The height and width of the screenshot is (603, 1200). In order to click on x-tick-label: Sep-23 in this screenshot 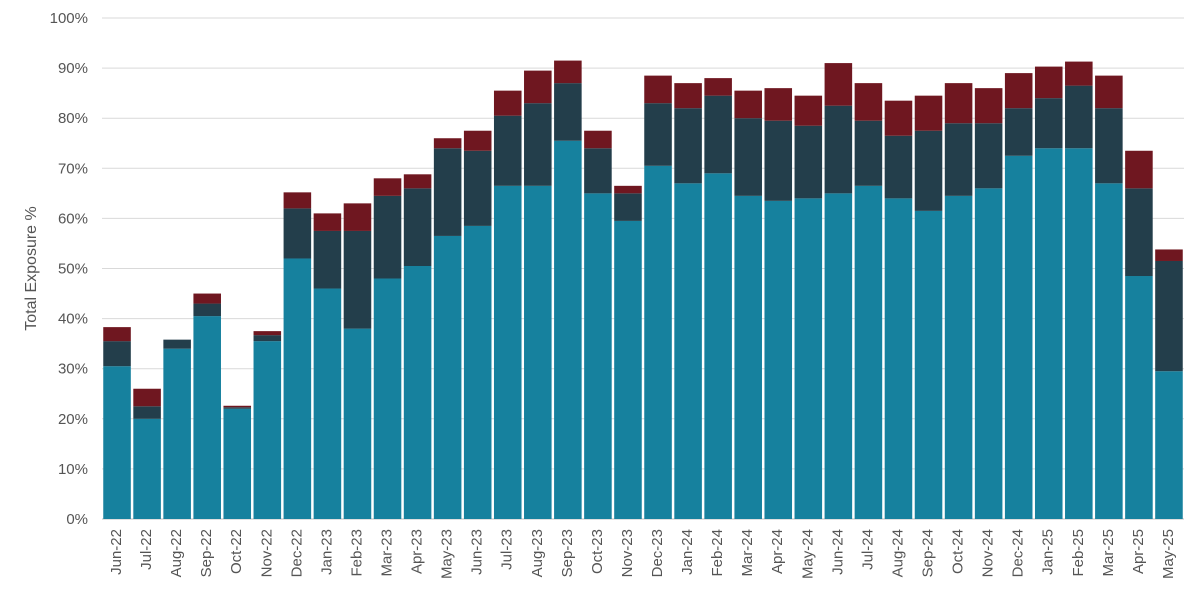, I will do `click(567, 553)`.